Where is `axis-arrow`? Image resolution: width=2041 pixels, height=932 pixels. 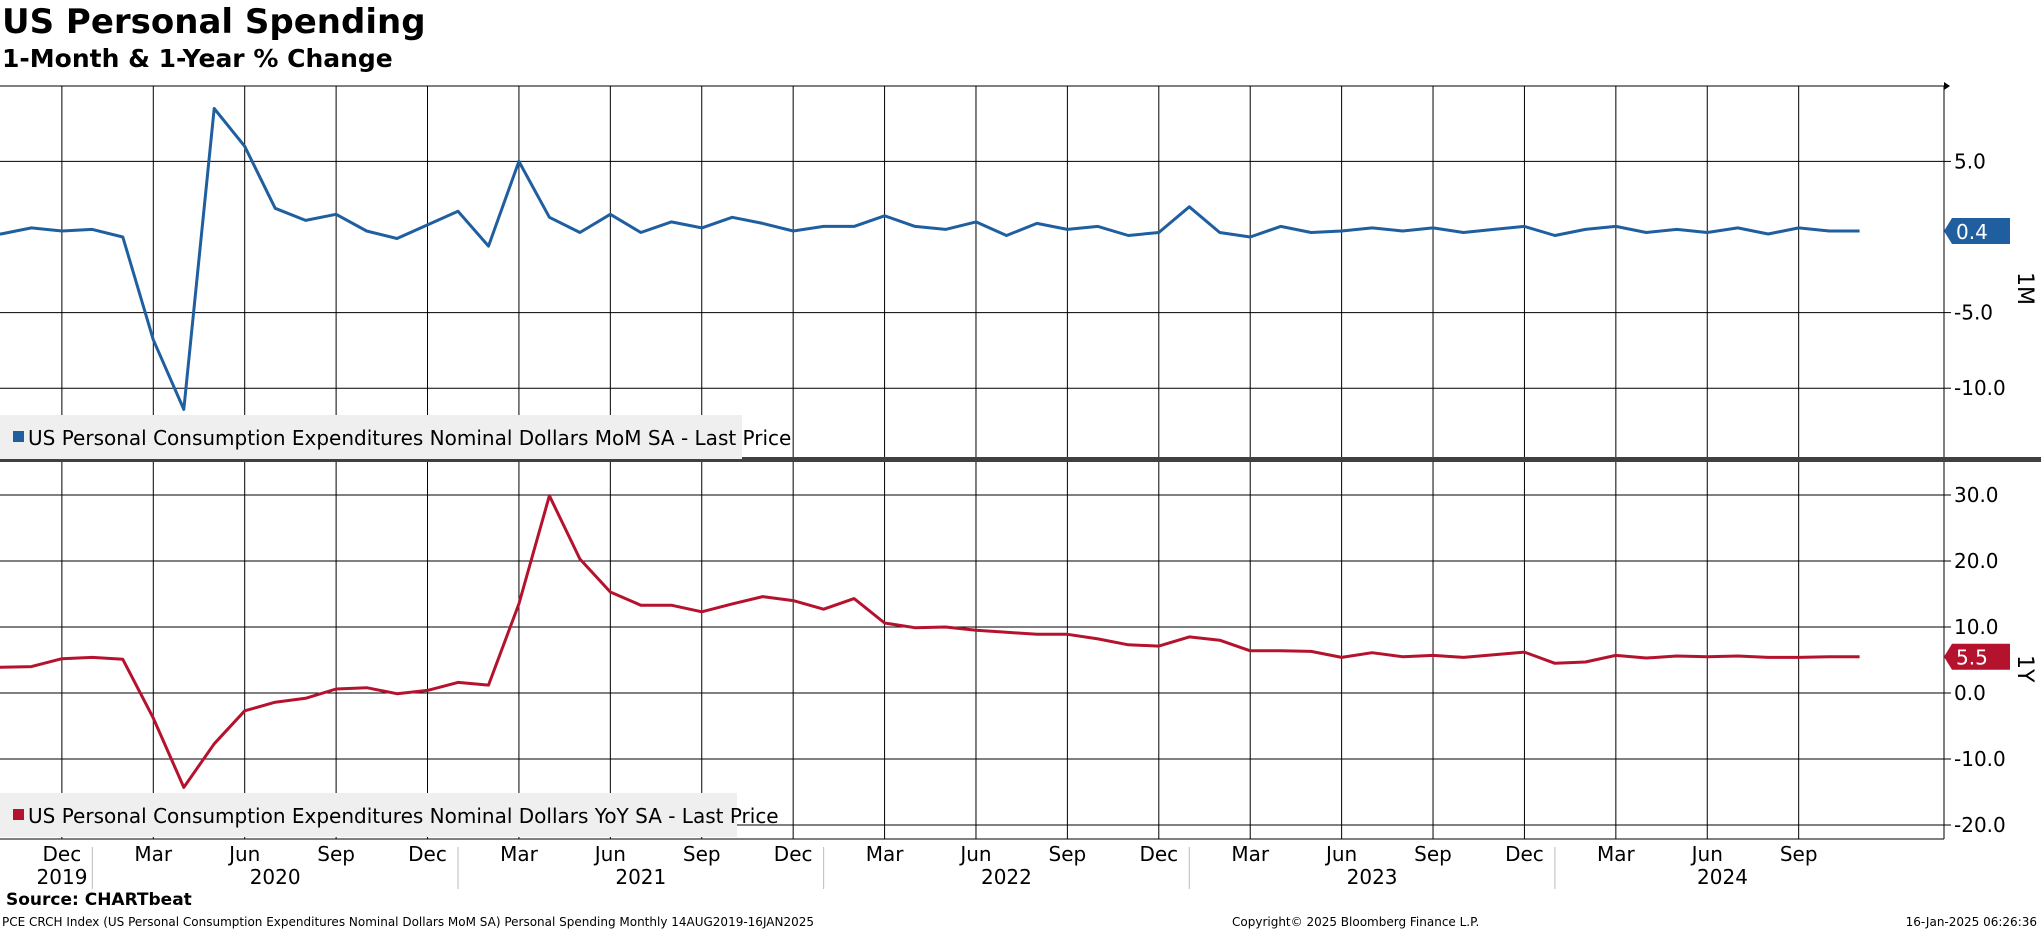 axis-arrow is located at coordinates (1947, 86).